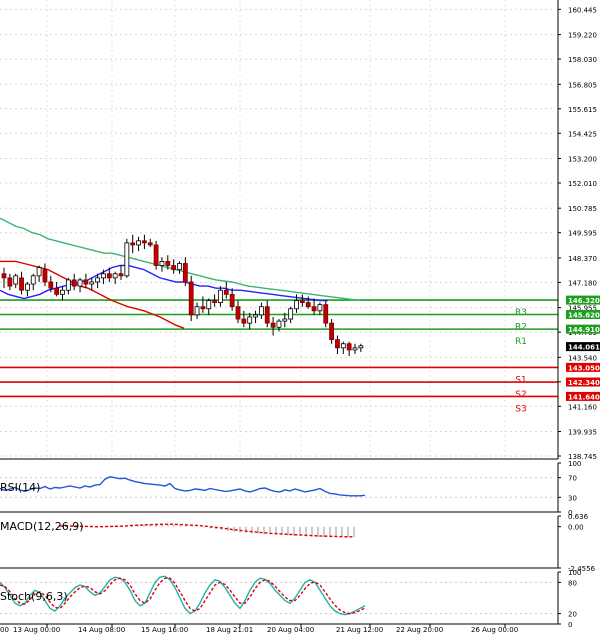 This screenshot has width=600, height=637. Describe the element at coordinates (582, 134) in the screenshot. I see `price-tick-label: 154.425` at that location.